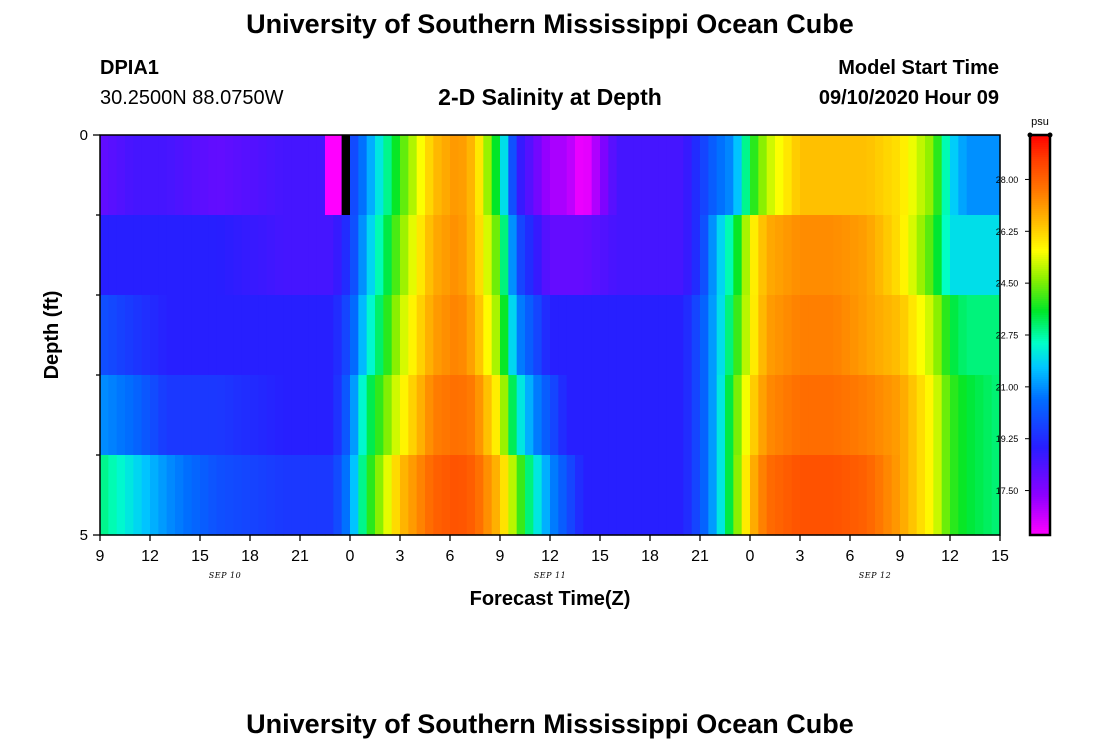  I want to click on x-tick-label: 9, so click(900, 556).